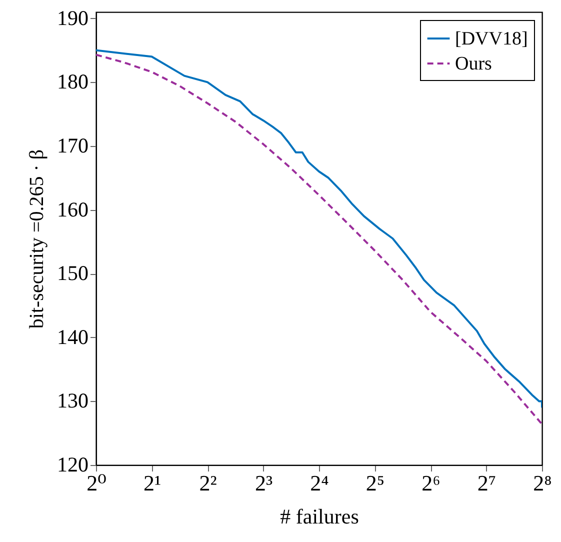 This screenshot has height=542, width=561. What do you see at coordinates (37, 239) in the screenshot?
I see `y-axis-title: bit-security =0.265 · β` at bounding box center [37, 239].